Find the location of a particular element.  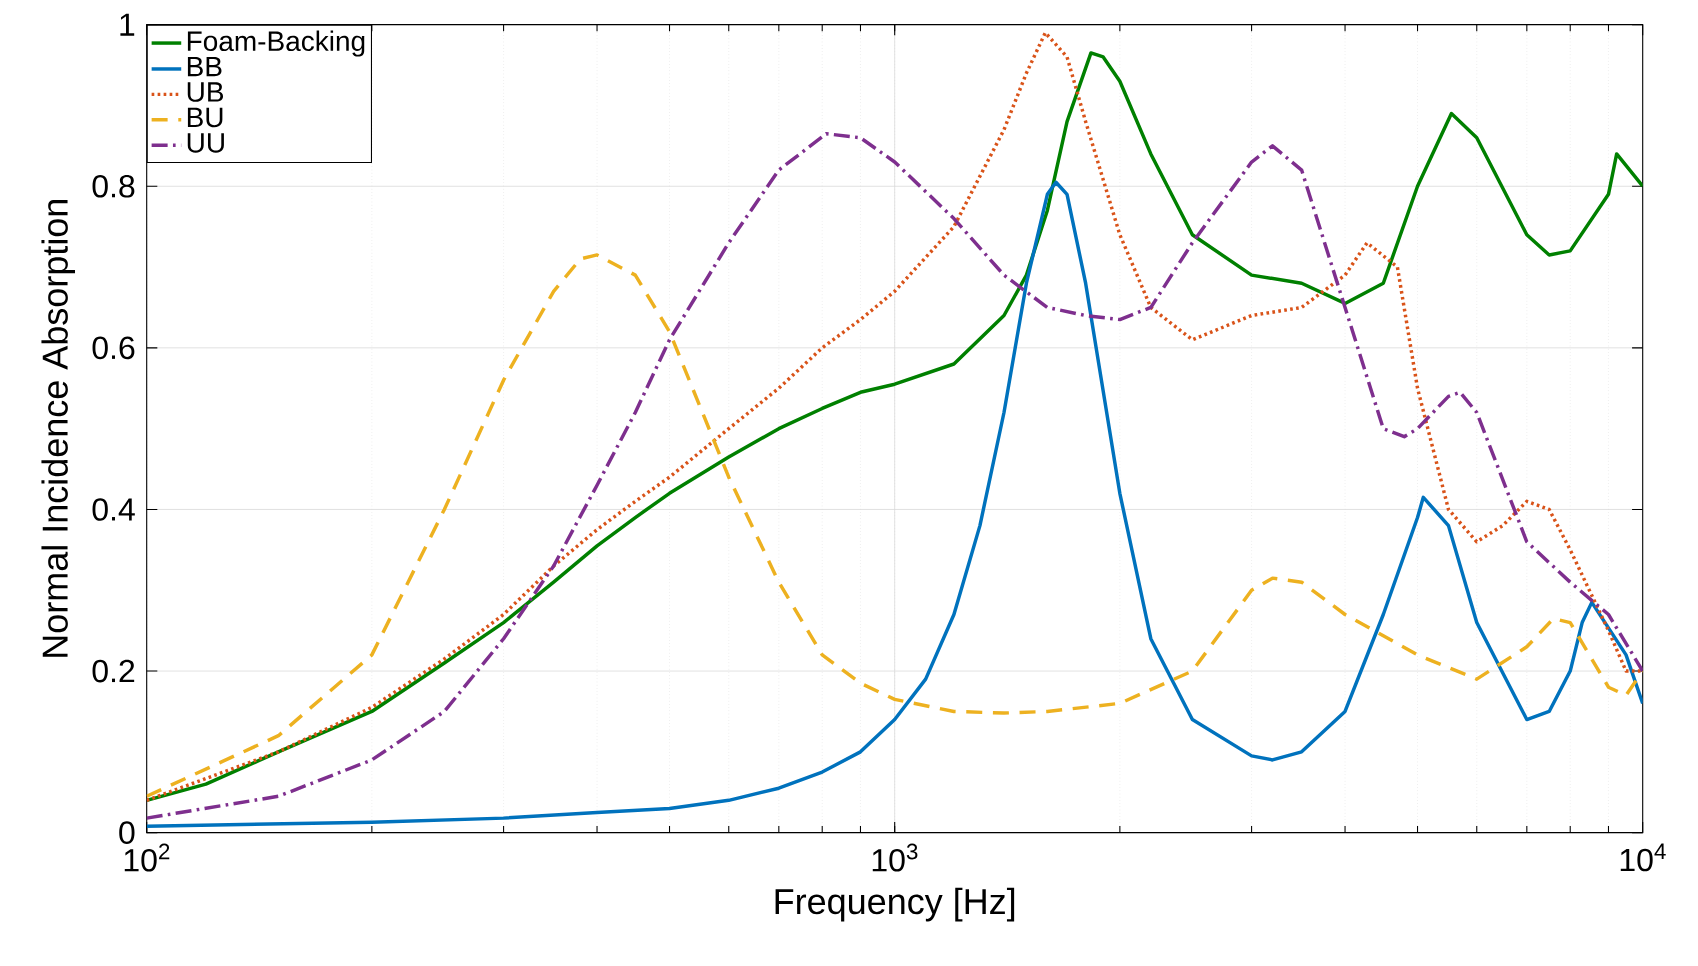

x-axis-title: Frequency [Hz] is located at coordinates (895, 904).